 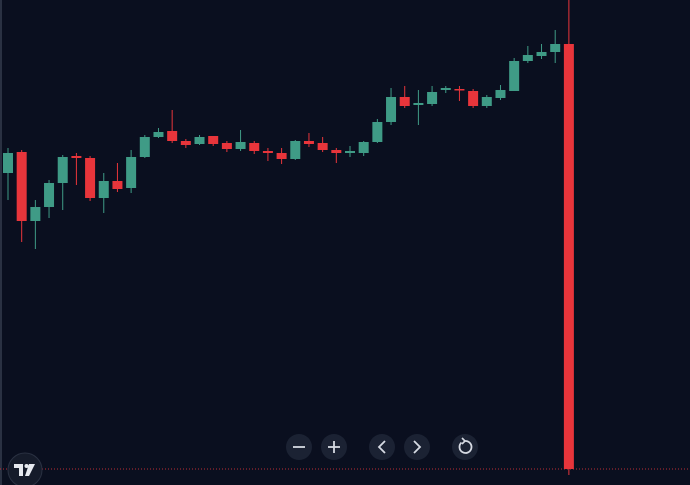 What do you see at coordinates (299, 447) in the screenshot?
I see `zoom-out-button` at bounding box center [299, 447].